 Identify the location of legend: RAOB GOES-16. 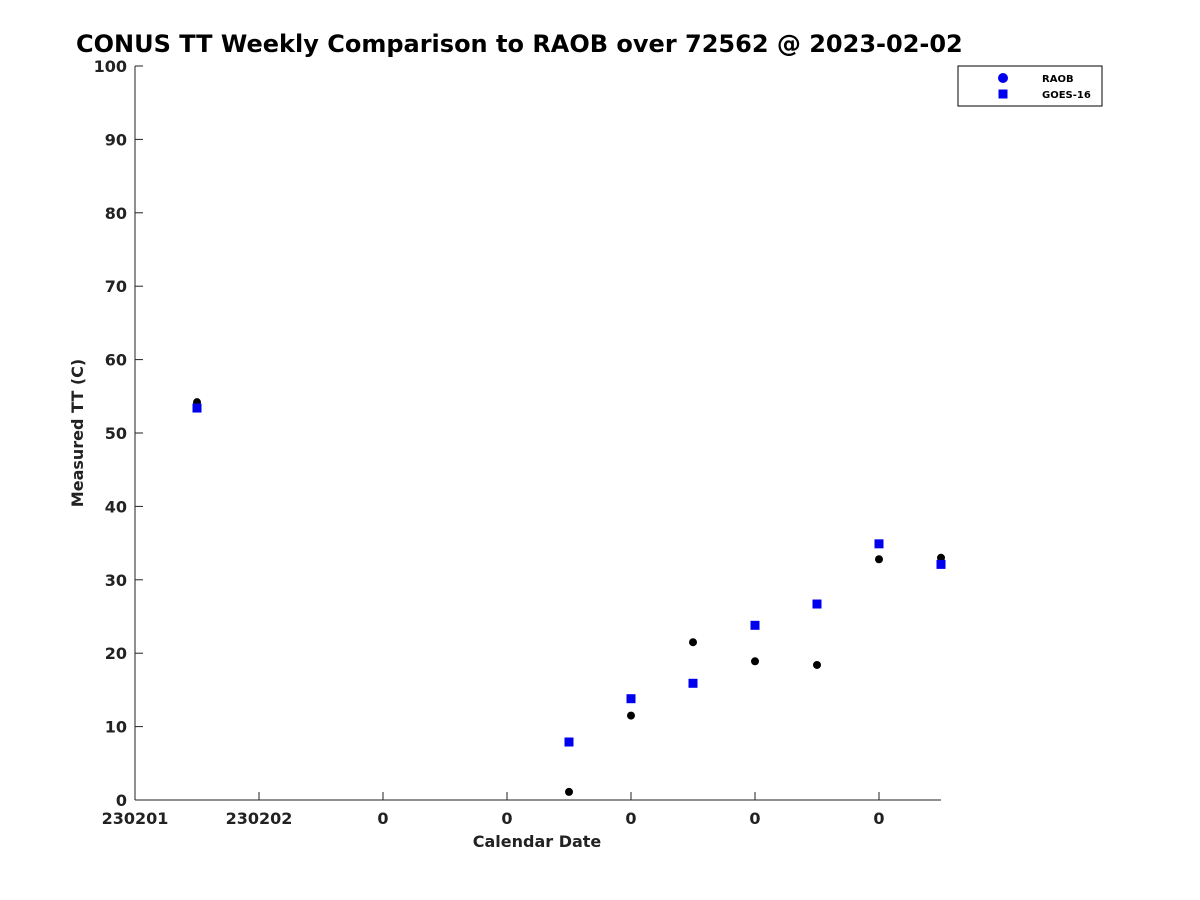
(1030, 86).